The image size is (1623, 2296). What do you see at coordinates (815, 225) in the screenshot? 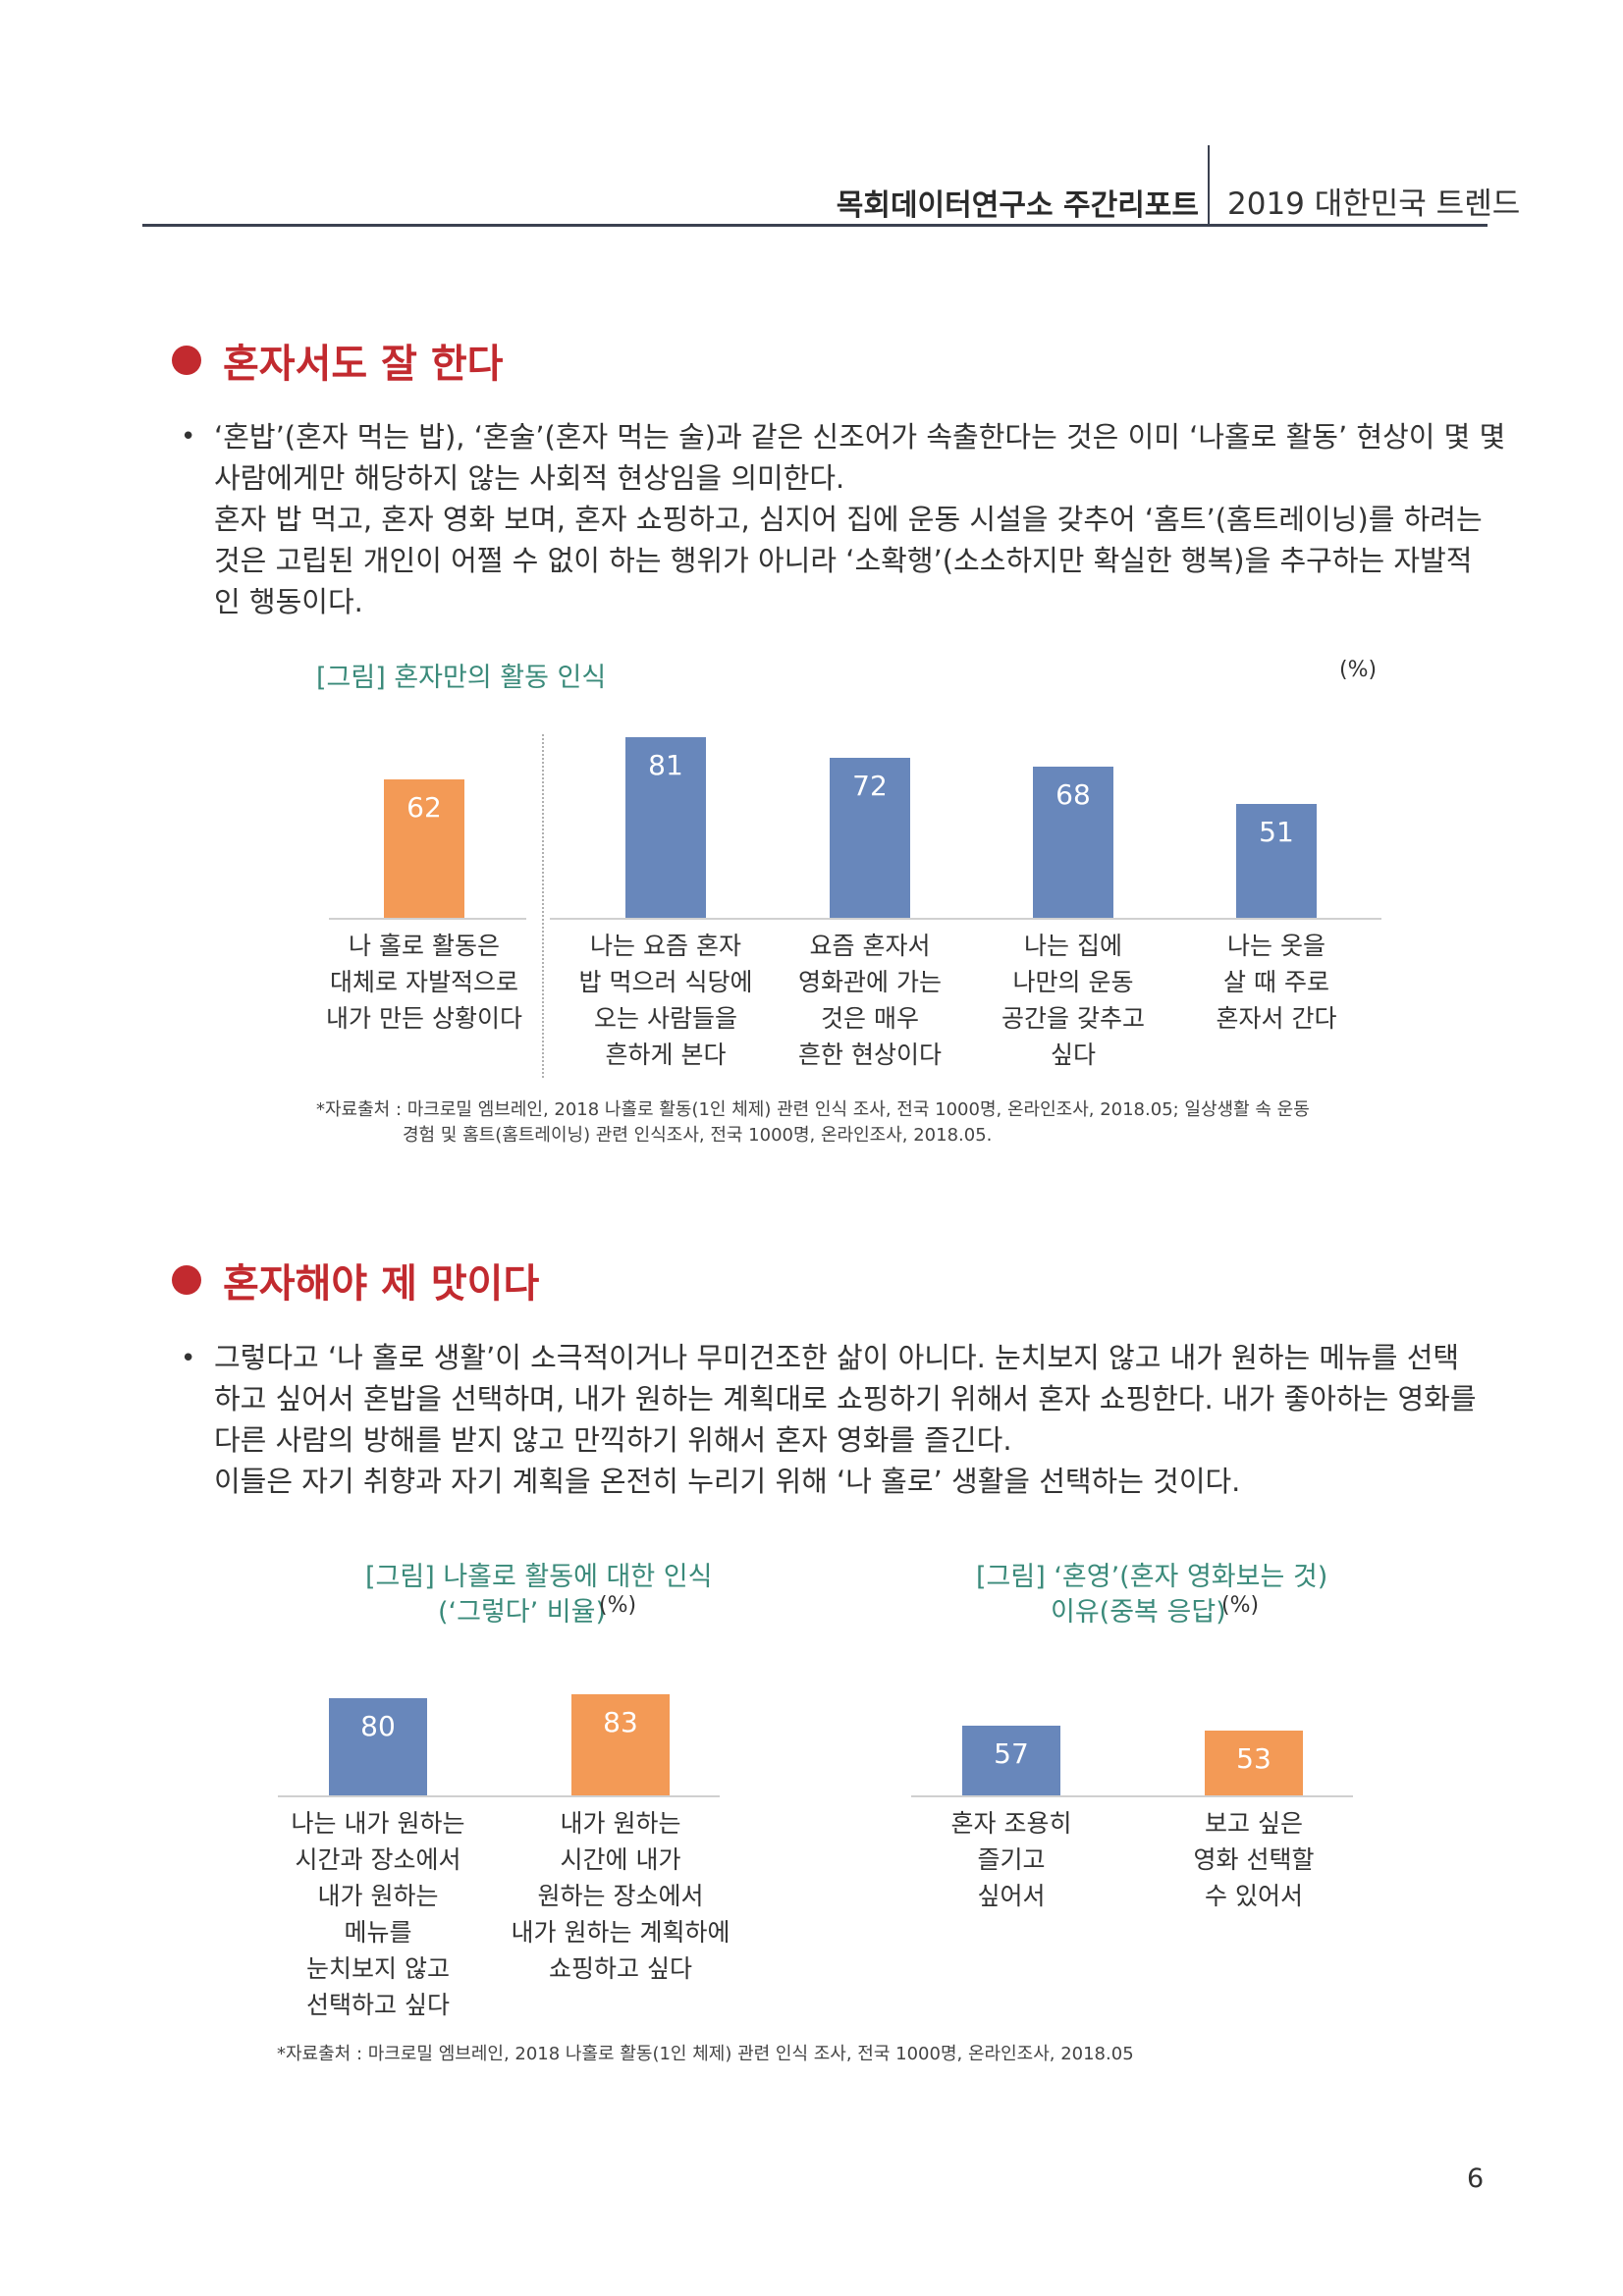
I see `header-rule` at bounding box center [815, 225].